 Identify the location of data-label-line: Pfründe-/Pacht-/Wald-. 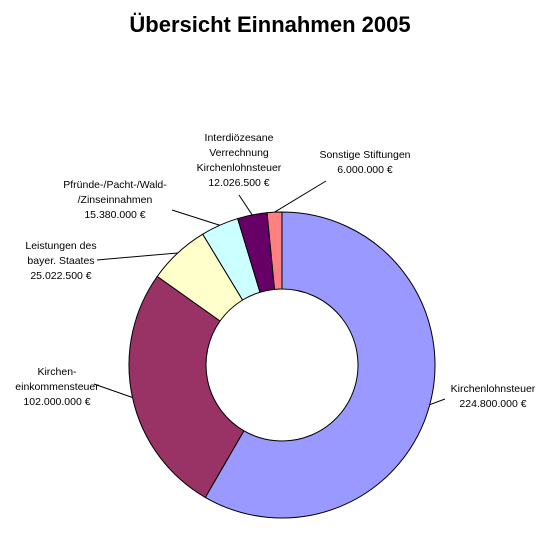
(115, 185).